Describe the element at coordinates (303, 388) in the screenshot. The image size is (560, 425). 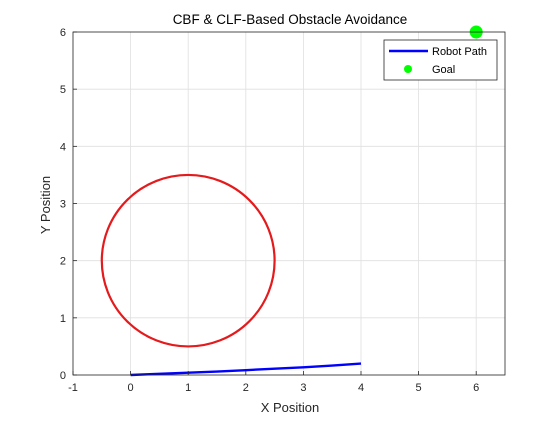
I see `x-tick-label: 3` at that location.